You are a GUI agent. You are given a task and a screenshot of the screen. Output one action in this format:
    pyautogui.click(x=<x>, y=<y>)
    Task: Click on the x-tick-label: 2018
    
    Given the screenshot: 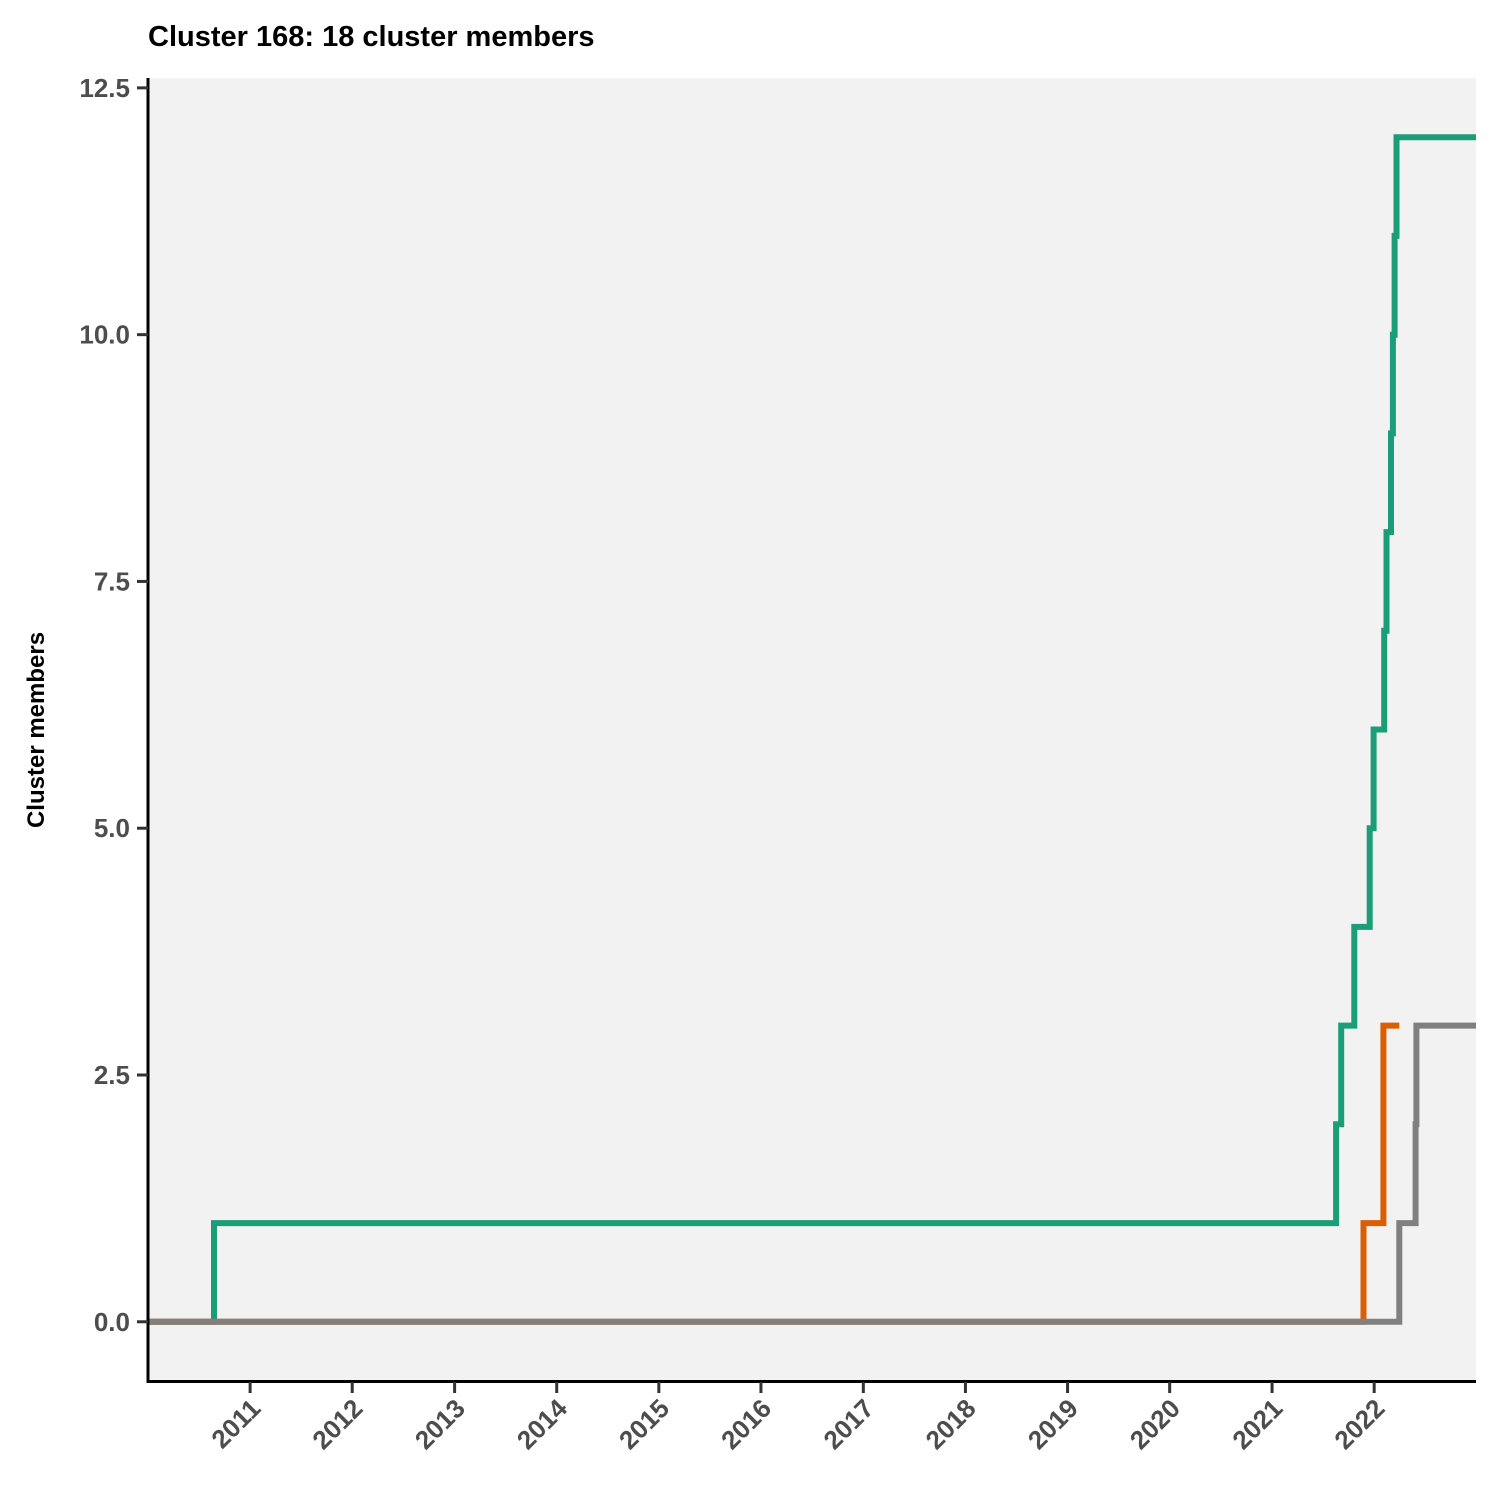 What is the action you would take?
    pyautogui.click(x=951, y=1424)
    